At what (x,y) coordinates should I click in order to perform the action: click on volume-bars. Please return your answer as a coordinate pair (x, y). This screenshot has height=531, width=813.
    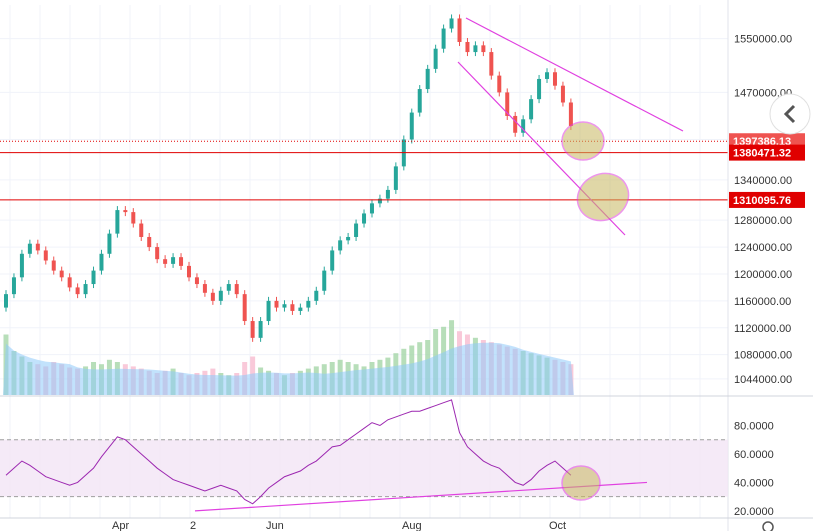
    Looking at the image, I should click on (288, 357).